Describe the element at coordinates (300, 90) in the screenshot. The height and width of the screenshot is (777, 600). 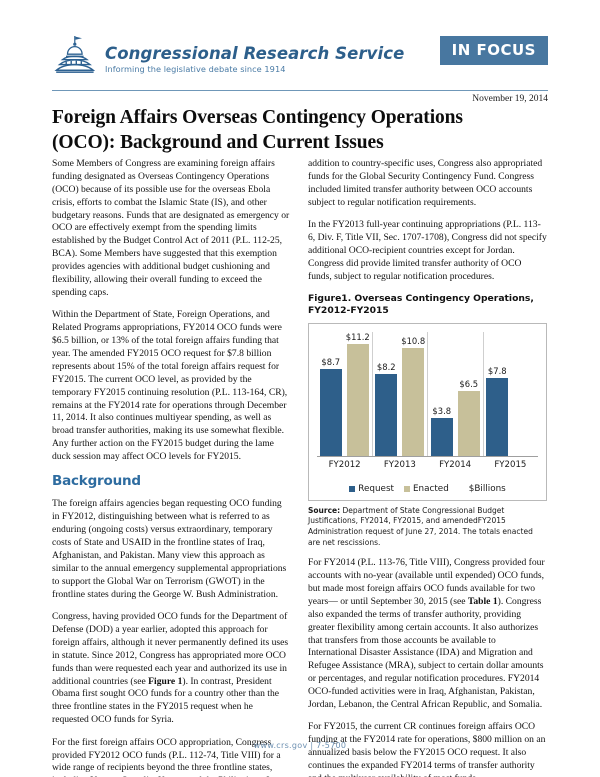
I see `masthead-divider` at that location.